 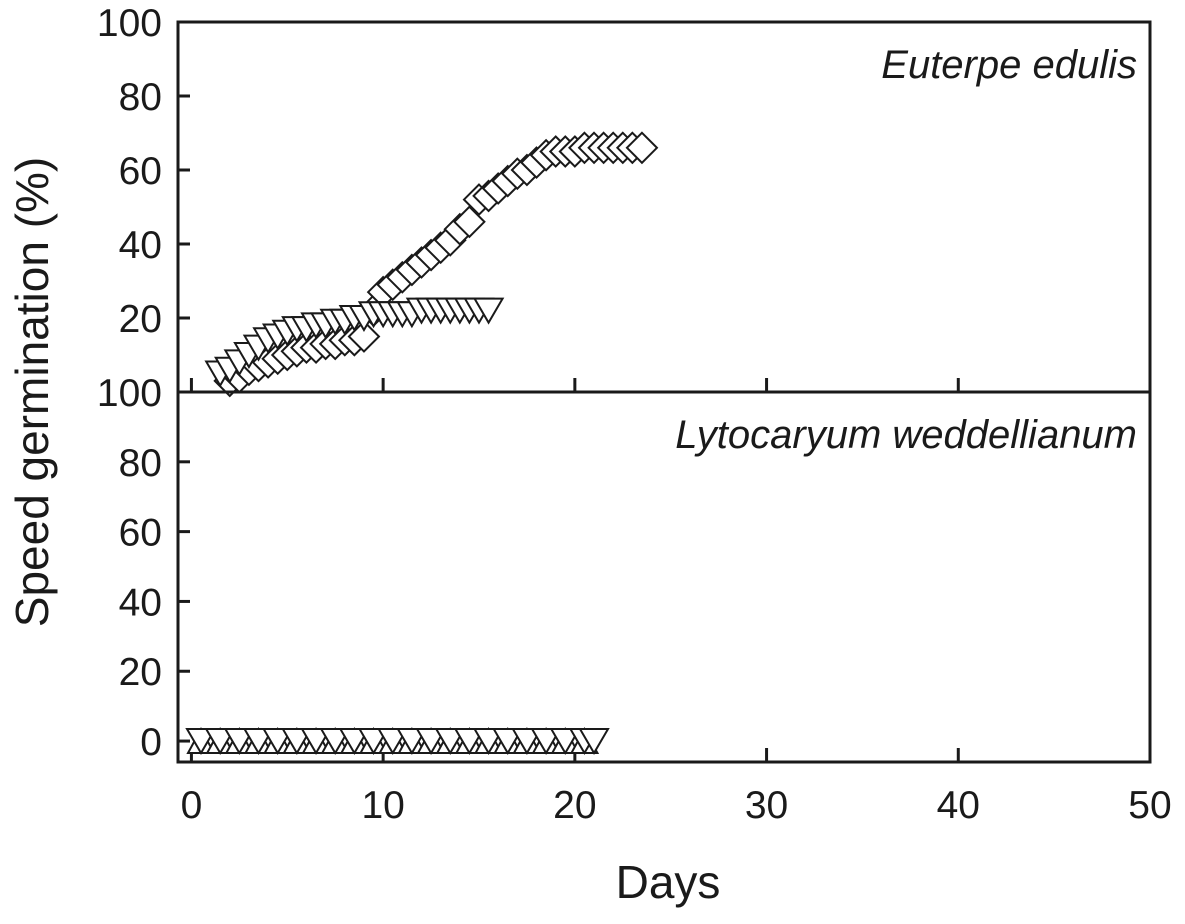 What do you see at coordinates (676, 805) in the screenshot?
I see `x-axis-ticks: 0 10 20 30 40 50` at bounding box center [676, 805].